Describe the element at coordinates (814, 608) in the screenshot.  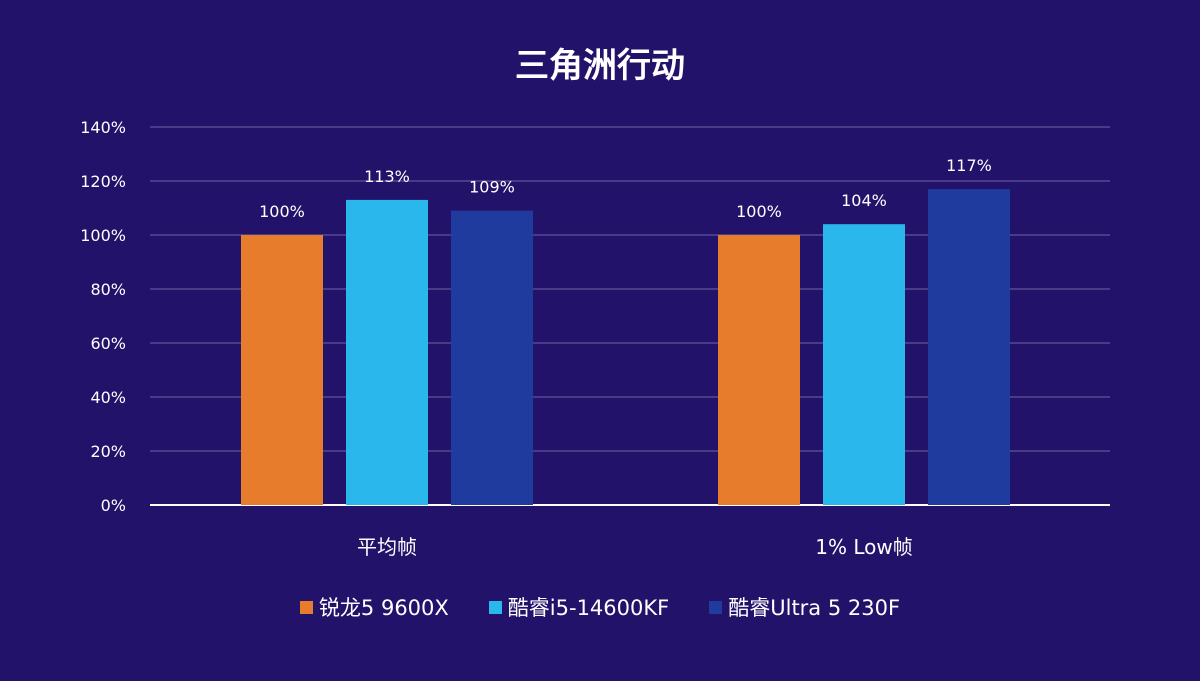
I see `legend-label: 酷睿Ultra 5 230F` at that location.